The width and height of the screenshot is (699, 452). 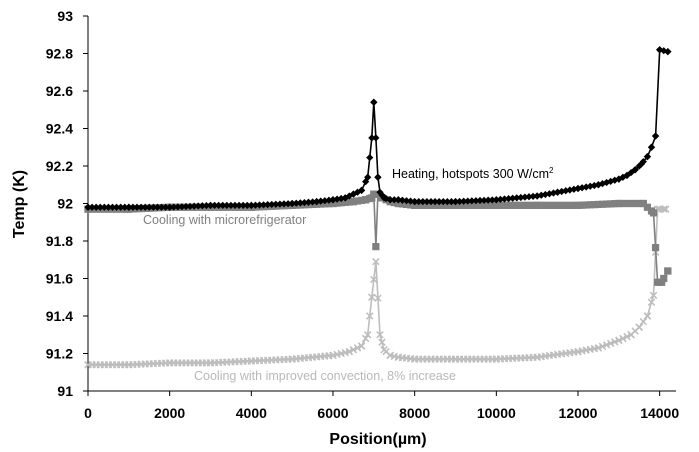 What do you see at coordinates (59, 279) in the screenshot?
I see `y-tick-label: 91.6` at bounding box center [59, 279].